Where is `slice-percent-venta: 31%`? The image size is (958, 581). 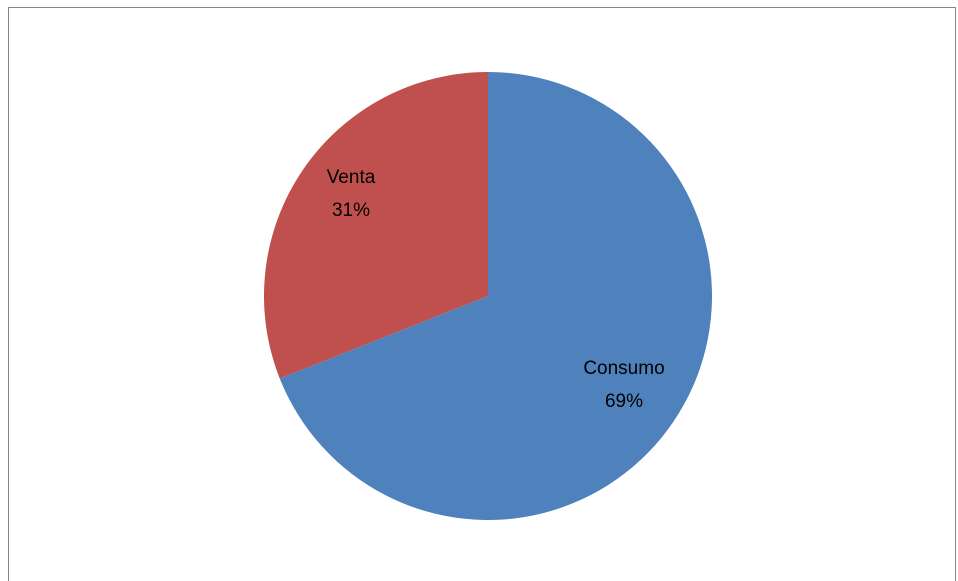
slice-percent-venta: 31% is located at coordinates (351, 210).